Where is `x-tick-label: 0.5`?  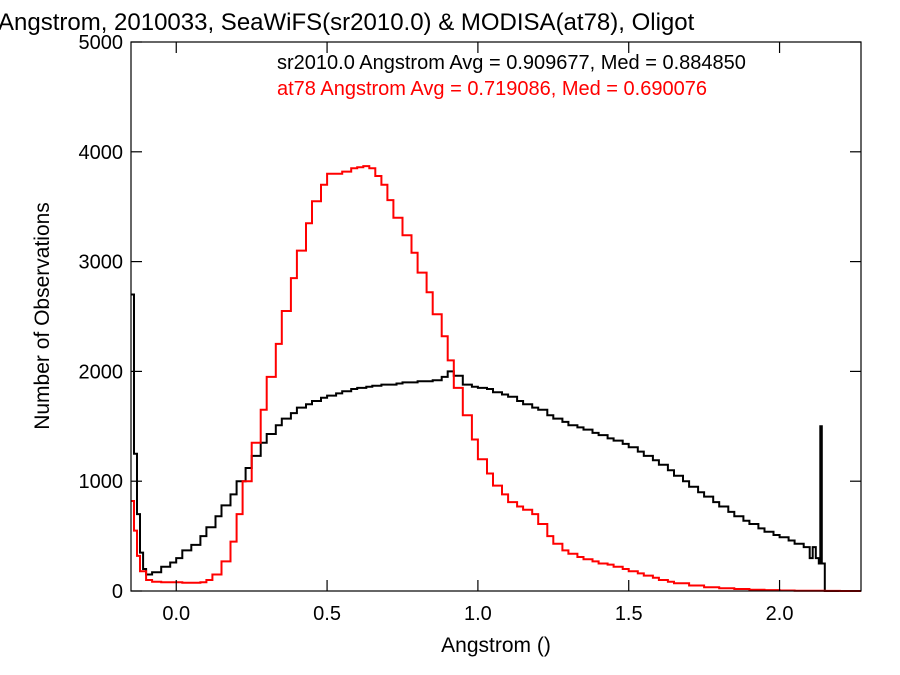
x-tick-label: 0.5 is located at coordinates (327, 614).